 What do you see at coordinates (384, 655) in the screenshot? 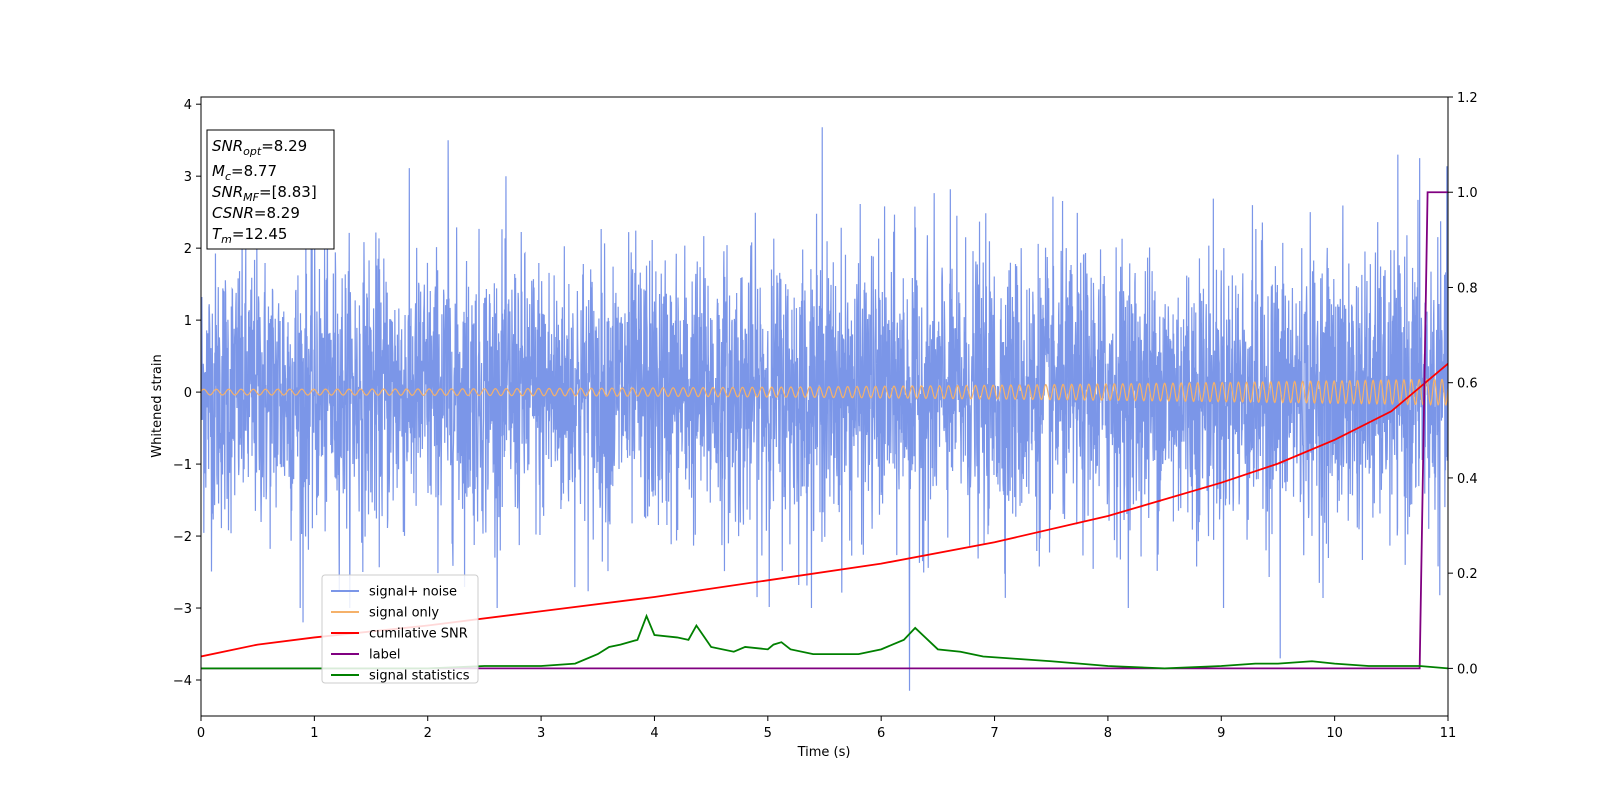
I see `legend-entry: label` at bounding box center [384, 655].